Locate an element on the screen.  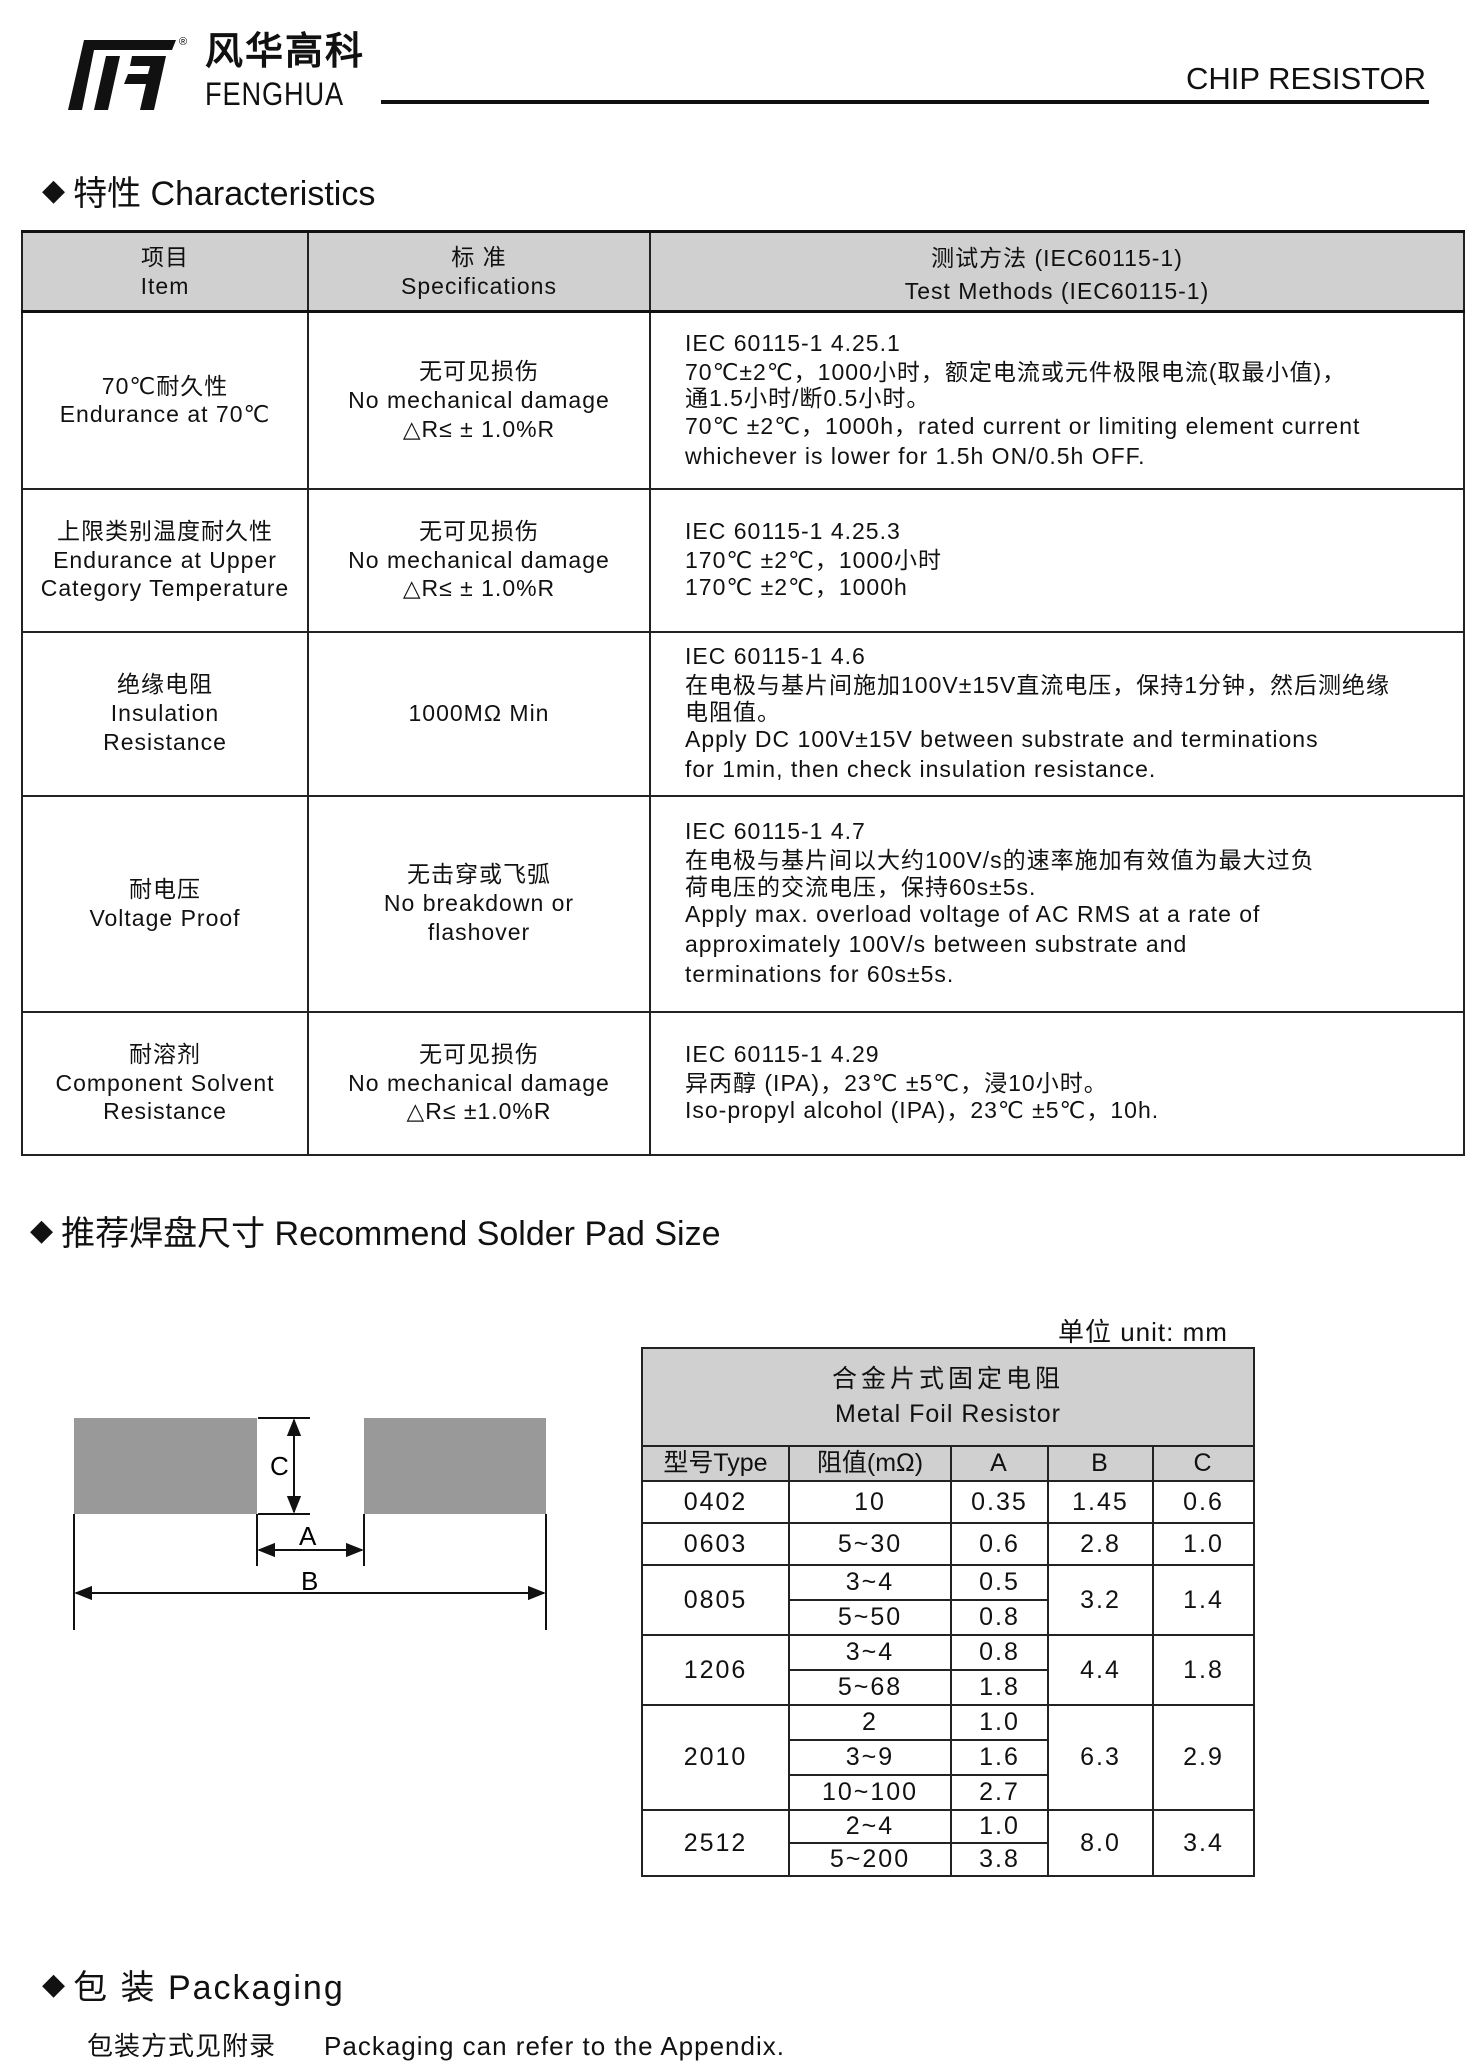
cell-line: 异丙醇 (IPA)，23℃ ±5℃，浸10小时。 is located at coordinates (896, 1082).